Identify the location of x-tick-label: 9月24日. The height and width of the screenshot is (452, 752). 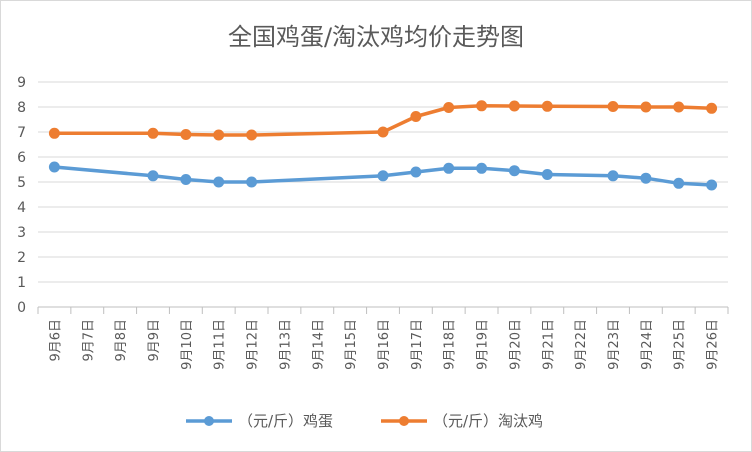
(647, 344).